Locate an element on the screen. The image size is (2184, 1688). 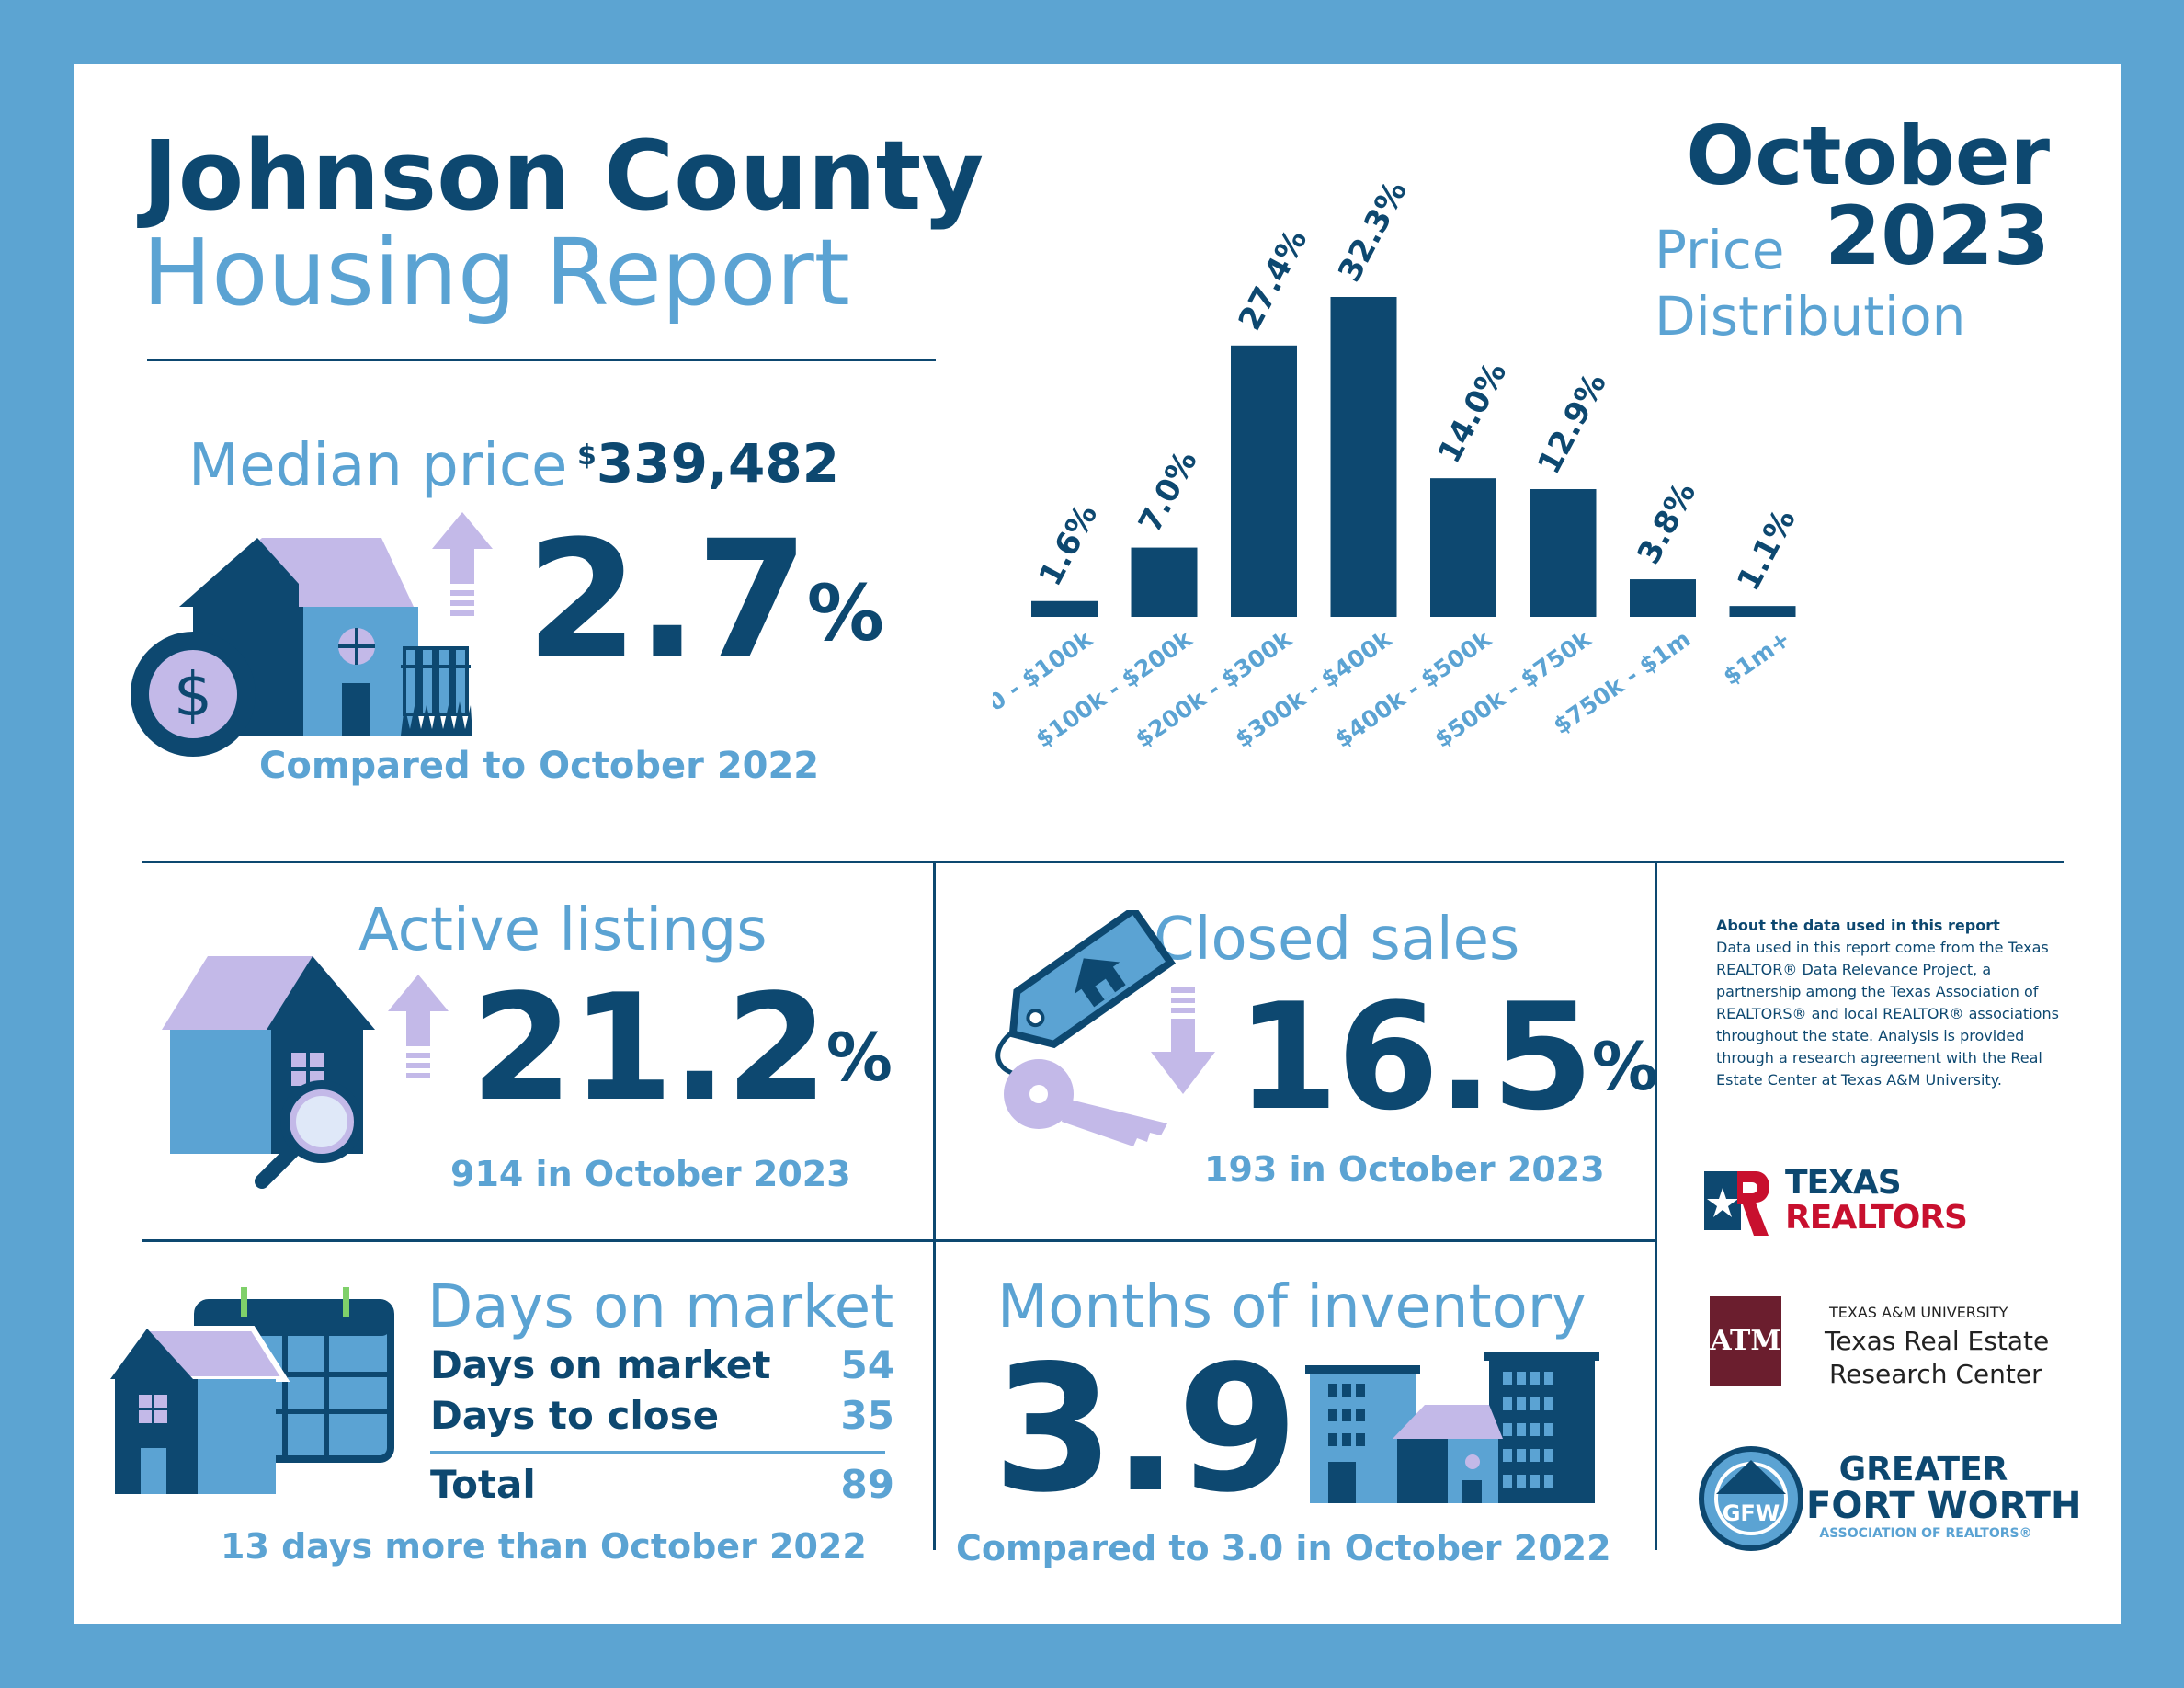
median-price-amount: 339,482 is located at coordinates (718, 464).